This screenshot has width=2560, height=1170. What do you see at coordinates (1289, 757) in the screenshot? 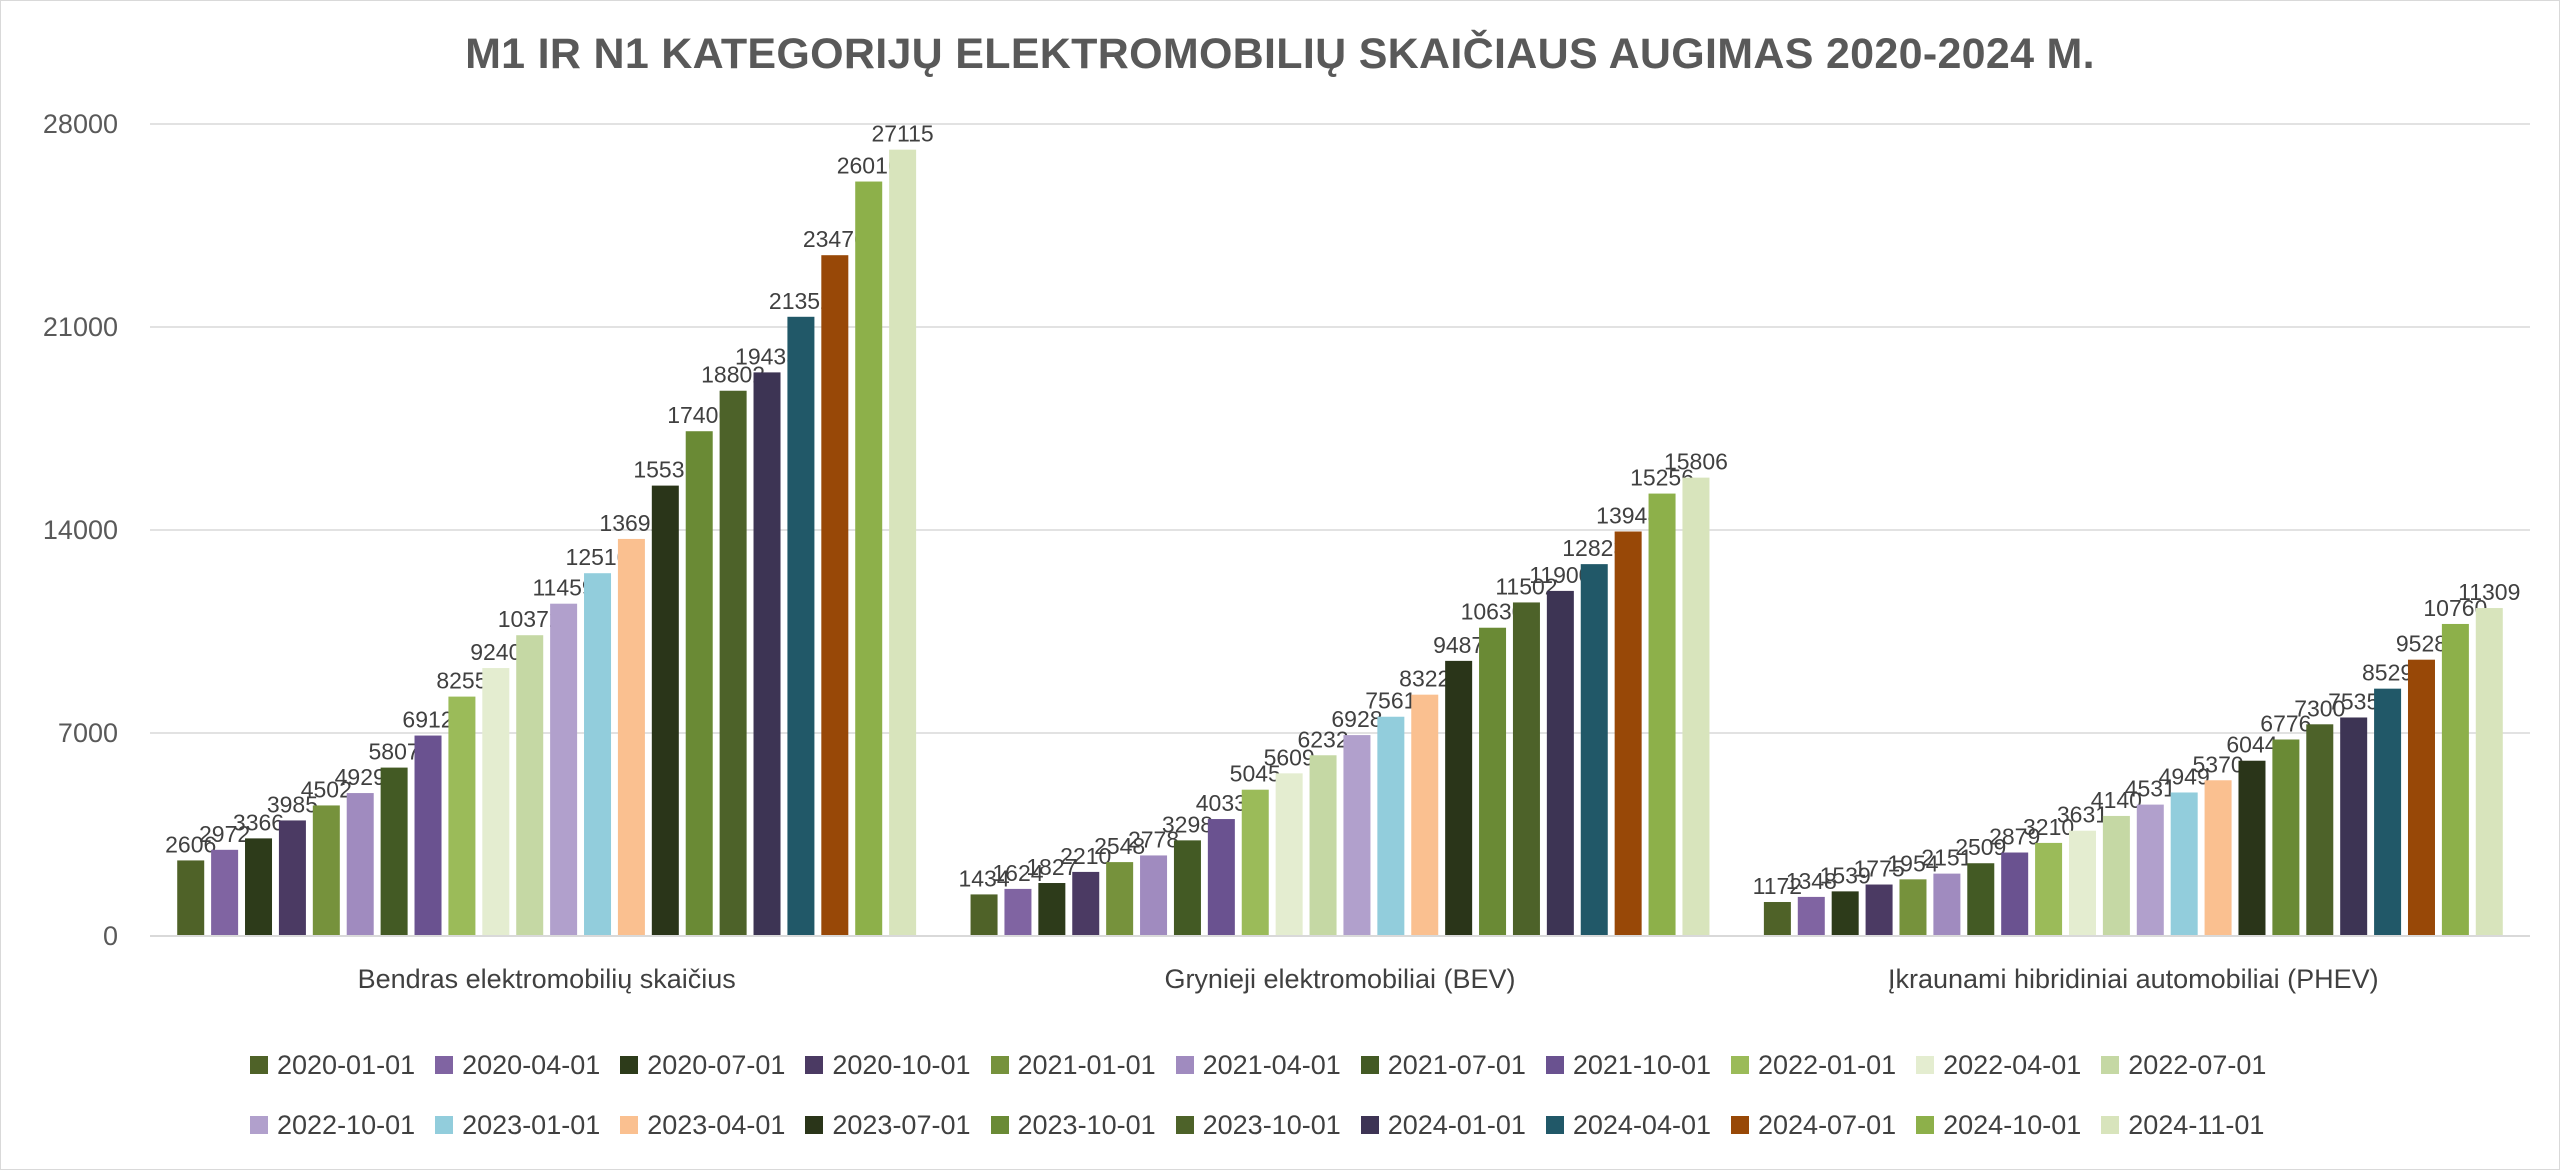
I see `data-label: 5609` at bounding box center [1289, 757].